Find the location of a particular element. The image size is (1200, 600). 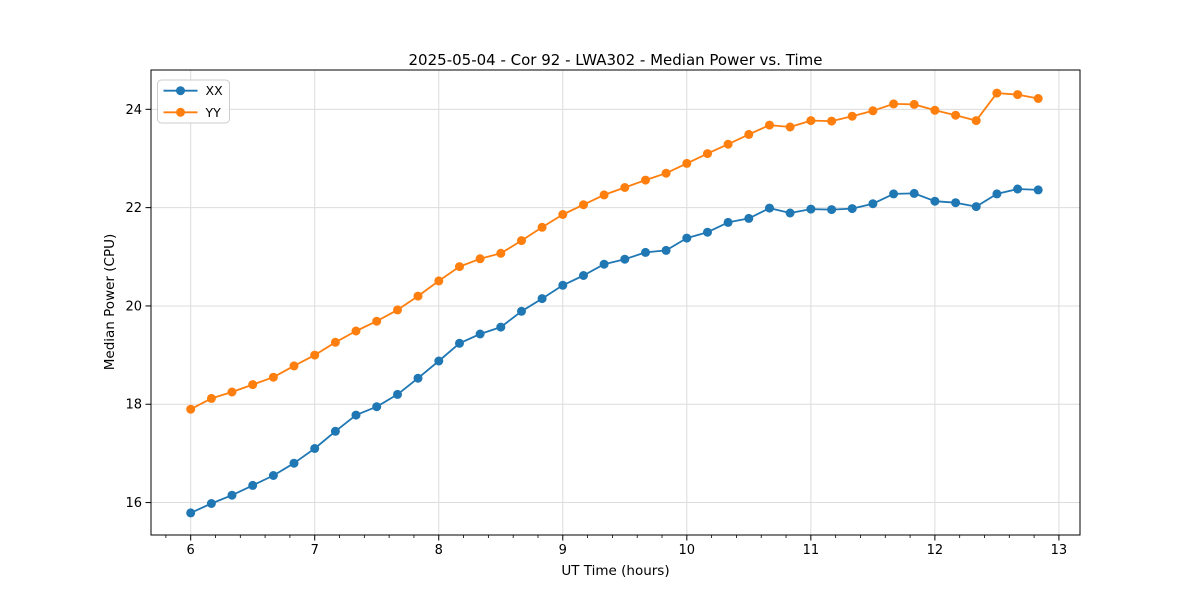

x-tick-label: 13 is located at coordinates (1059, 550).